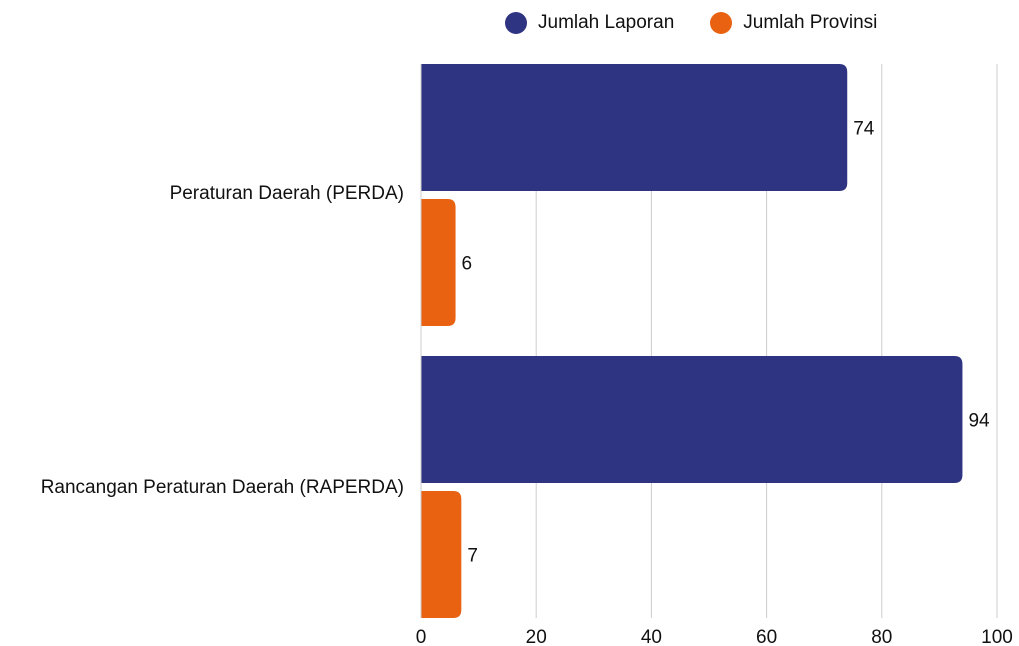 Image resolution: width=1019 pixels, height=646 pixels. What do you see at coordinates (810, 22) in the screenshot?
I see `legend-label-provinsi: Jumlah Provinsi` at bounding box center [810, 22].